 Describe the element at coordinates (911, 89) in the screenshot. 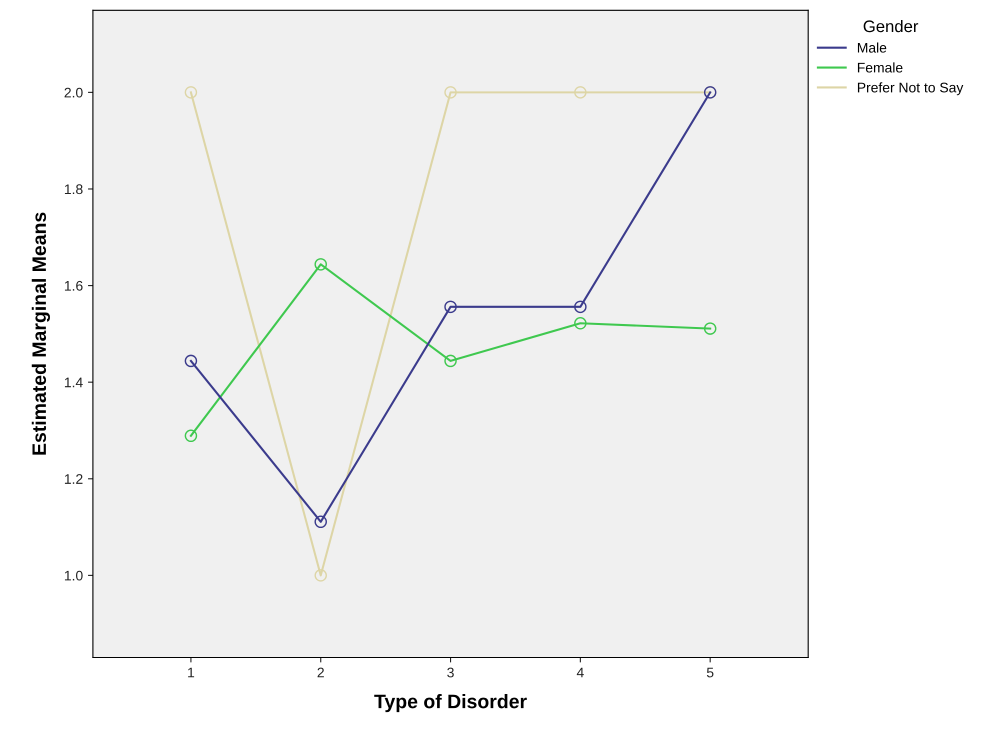

I see `legend-label: Prefer Not to Say` at that location.